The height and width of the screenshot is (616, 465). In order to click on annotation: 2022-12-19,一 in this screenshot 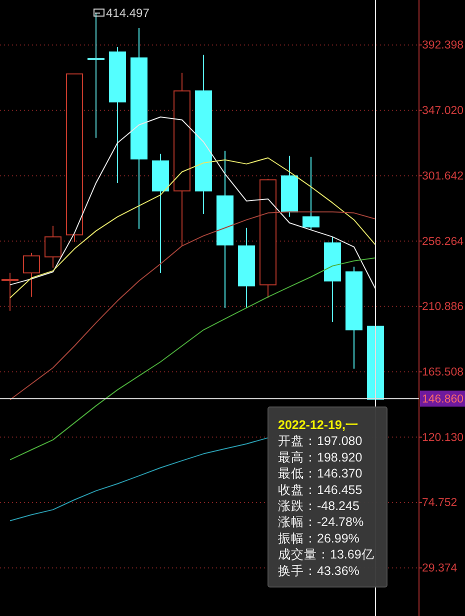, I will do `click(318, 425)`.